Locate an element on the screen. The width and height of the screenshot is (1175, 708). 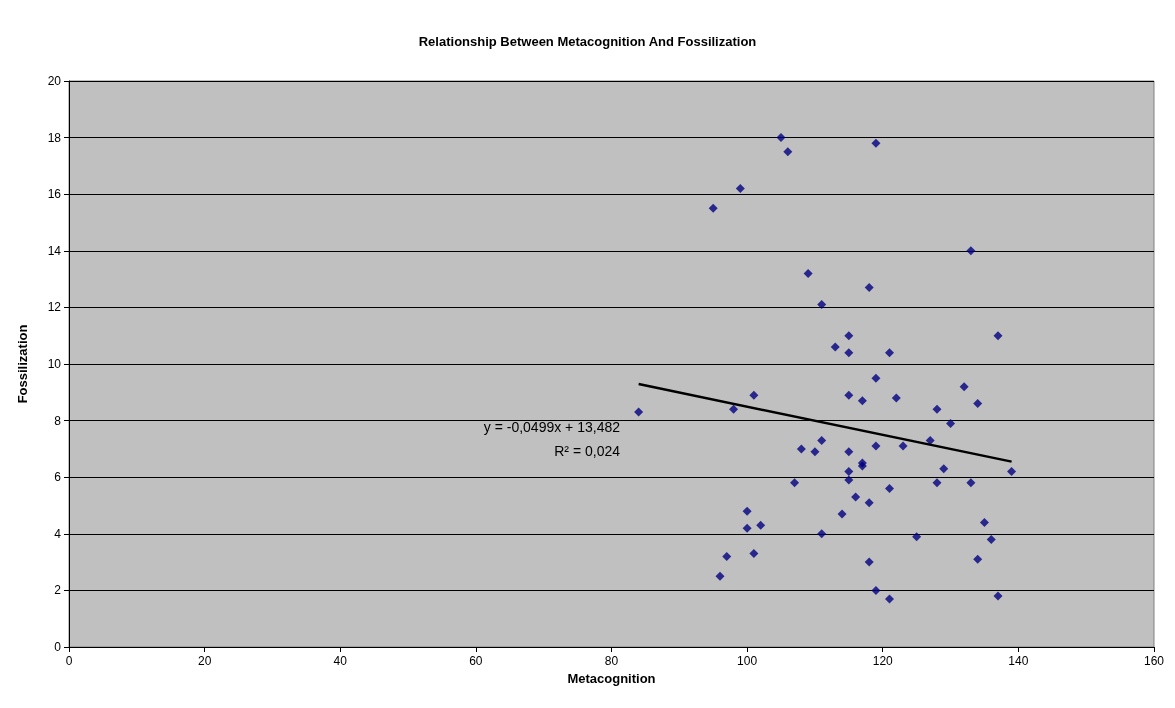
x-tick-label: 100 is located at coordinates (747, 661).